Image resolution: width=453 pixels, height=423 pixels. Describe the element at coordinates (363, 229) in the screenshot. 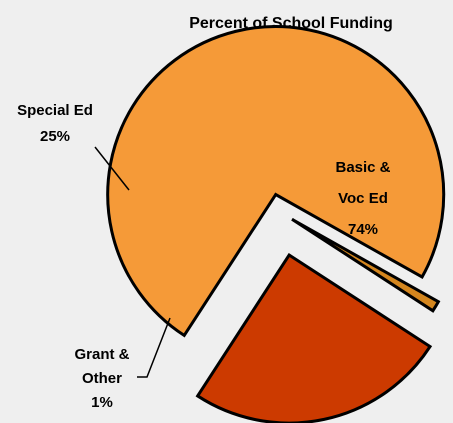

I see `slice-value-0: 74%` at that location.